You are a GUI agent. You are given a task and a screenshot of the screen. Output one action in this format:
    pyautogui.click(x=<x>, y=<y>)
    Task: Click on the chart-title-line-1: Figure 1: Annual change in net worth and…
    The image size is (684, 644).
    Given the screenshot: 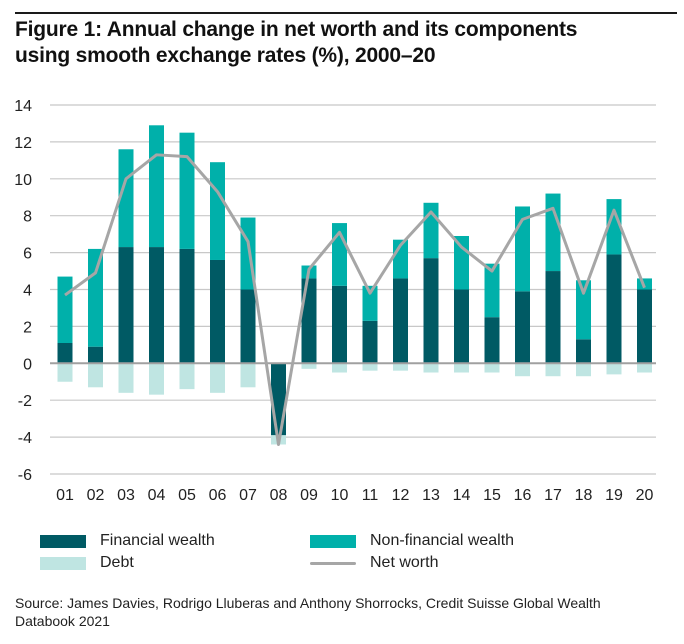 What is the action you would take?
    pyautogui.click(x=296, y=29)
    